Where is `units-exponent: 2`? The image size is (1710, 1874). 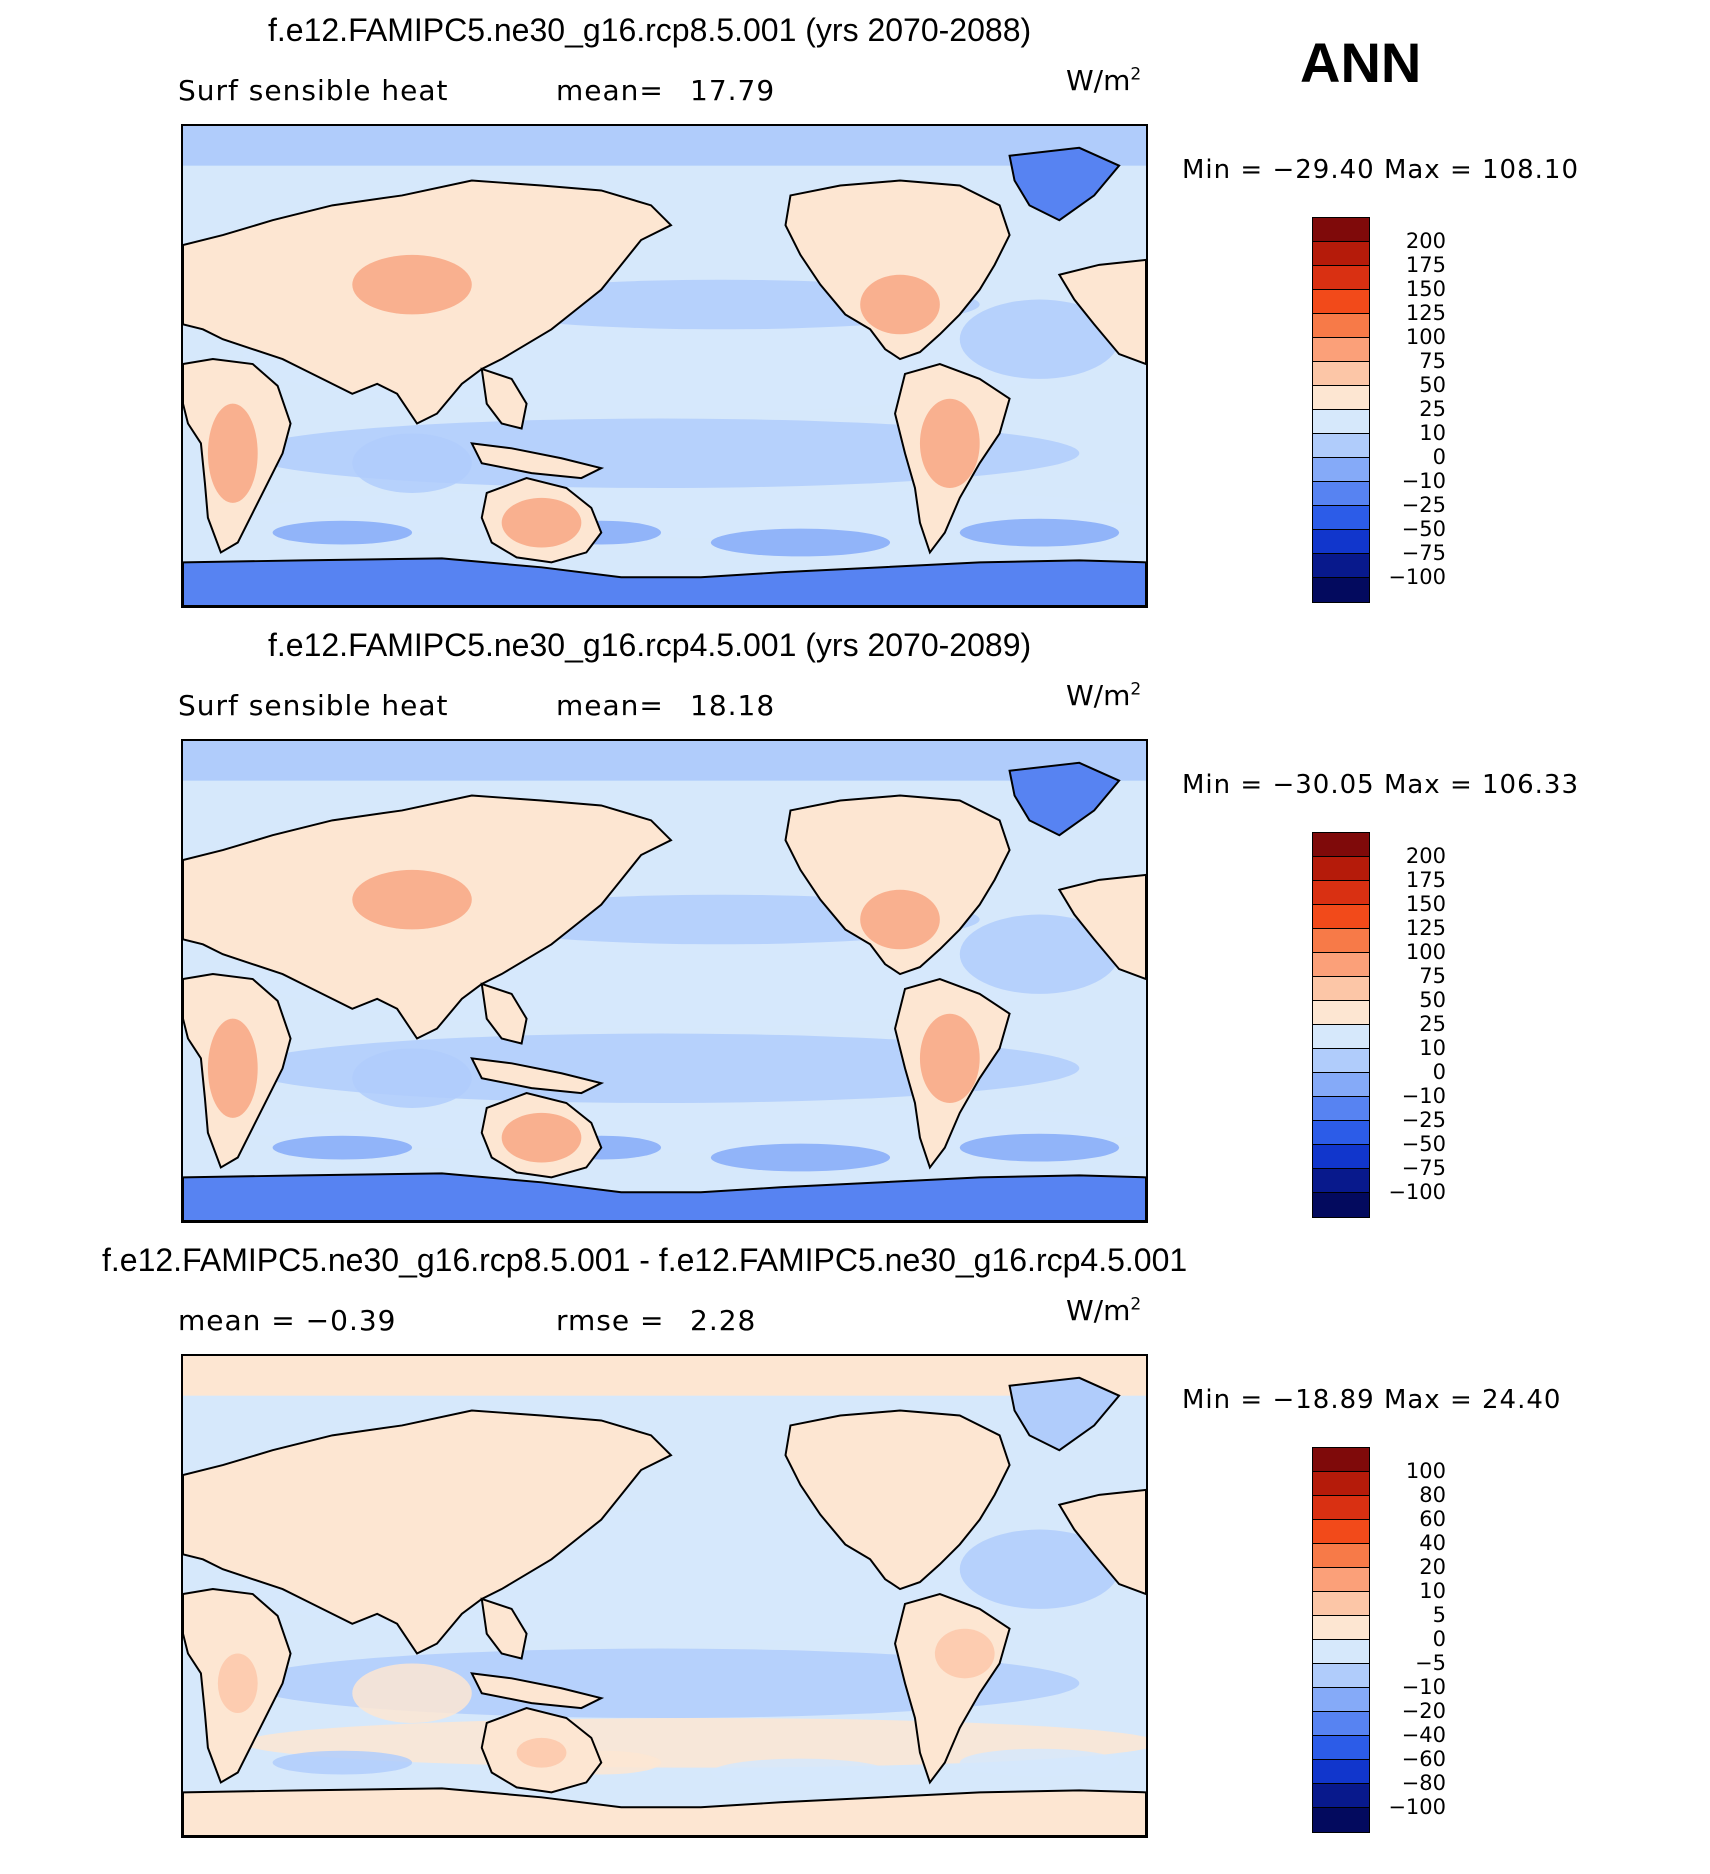 units-exponent: 2 is located at coordinates (1136, 1304).